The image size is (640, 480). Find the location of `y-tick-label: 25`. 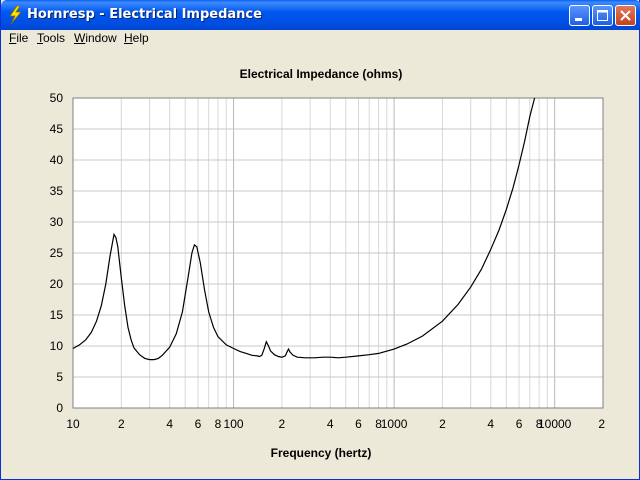

y-tick-label: 25 is located at coordinates (57, 253).